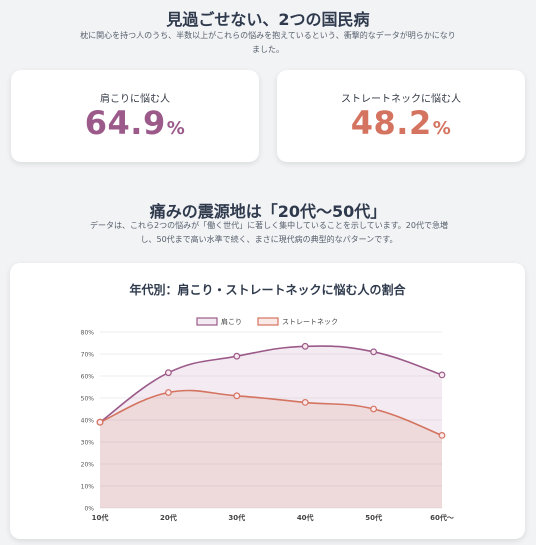 The width and height of the screenshot is (536, 545). Describe the element at coordinates (271, 384) in the screenshot. I see `series-line-shoulder` at that location.